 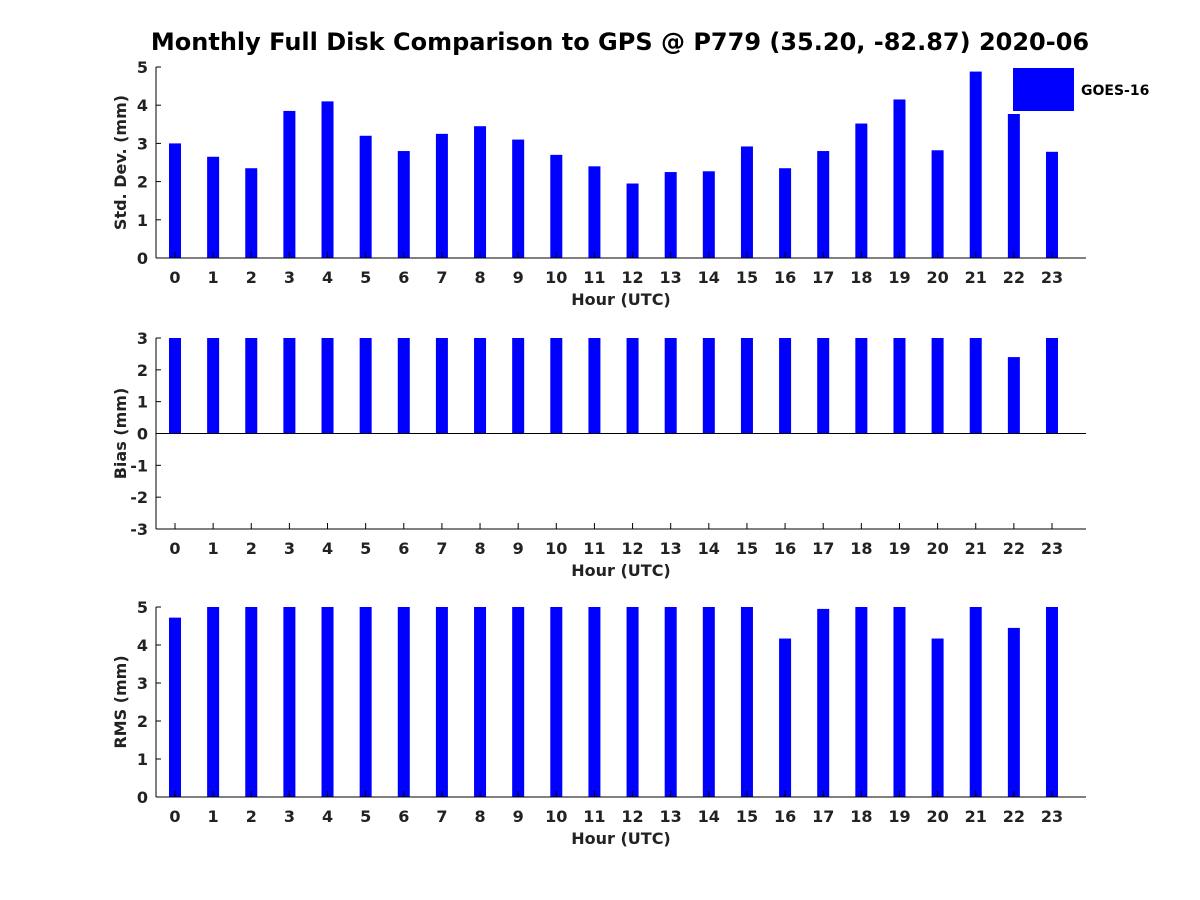 What do you see at coordinates (142, 797) in the screenshot?
I see `y-tick-label-p3: 0` at bounding box center [142, 797].